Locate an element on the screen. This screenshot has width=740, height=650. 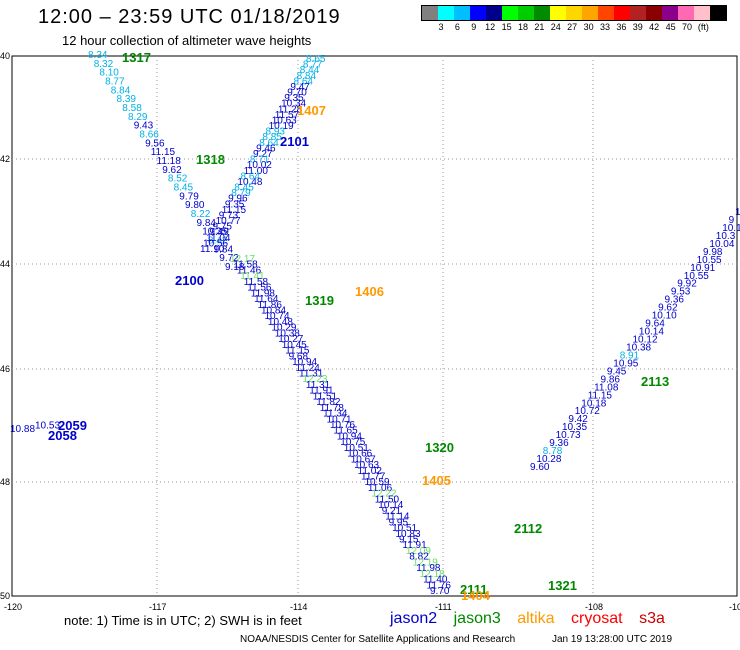
swh-reading: 8.77 is located at coordinates (115, 82).